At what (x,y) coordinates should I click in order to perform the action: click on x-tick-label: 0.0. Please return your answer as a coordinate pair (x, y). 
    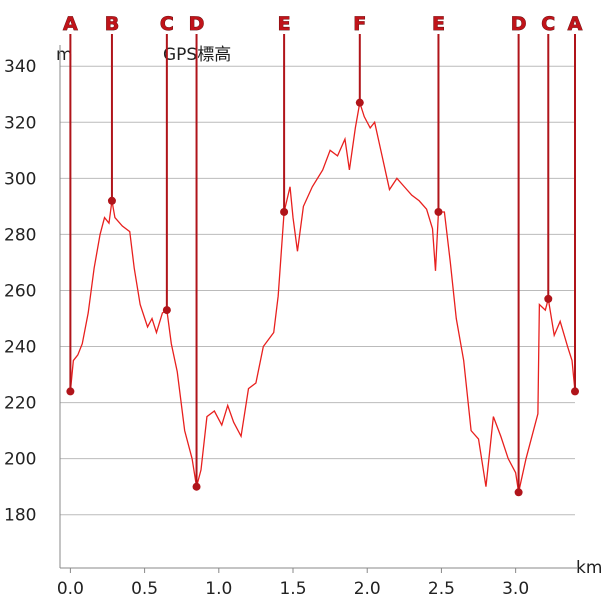
    Looking at the image, I should click on (70, 589).